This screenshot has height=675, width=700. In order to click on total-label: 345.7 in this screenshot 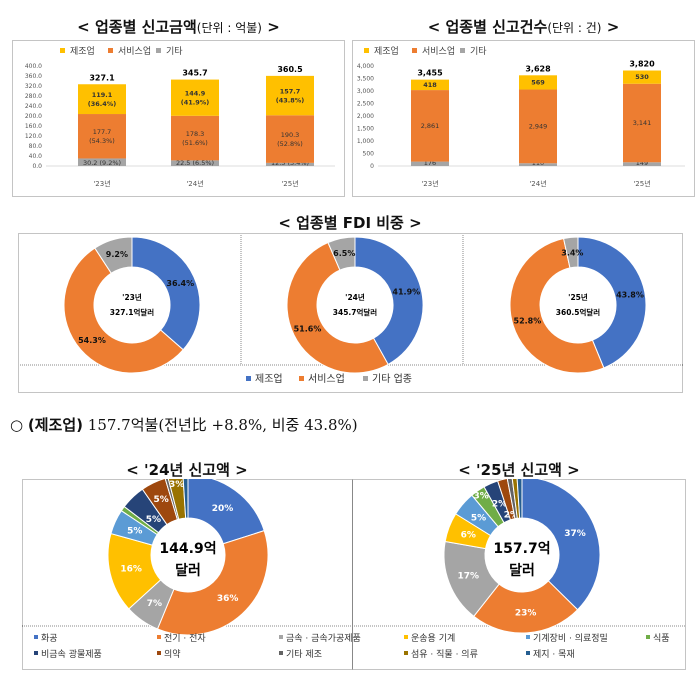, I will do `click(194, 73)`.